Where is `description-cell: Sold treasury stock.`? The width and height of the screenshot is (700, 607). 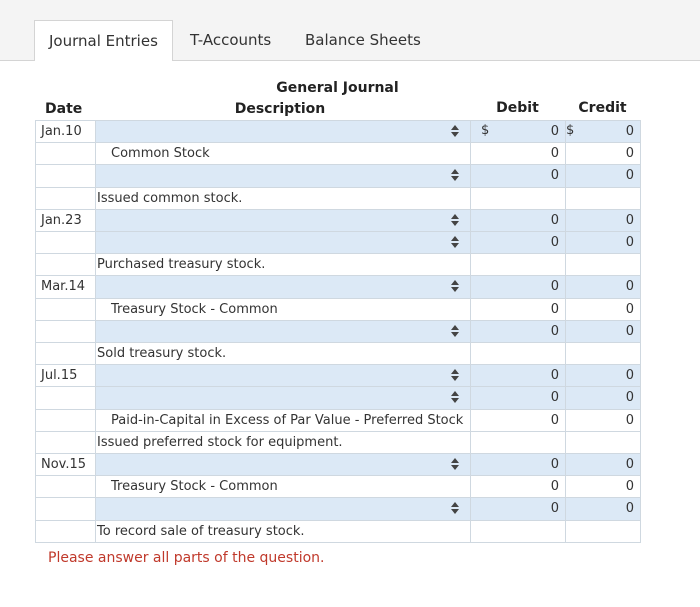 description-cell: Sold treasury stock. is located at coordinates (283, 354).